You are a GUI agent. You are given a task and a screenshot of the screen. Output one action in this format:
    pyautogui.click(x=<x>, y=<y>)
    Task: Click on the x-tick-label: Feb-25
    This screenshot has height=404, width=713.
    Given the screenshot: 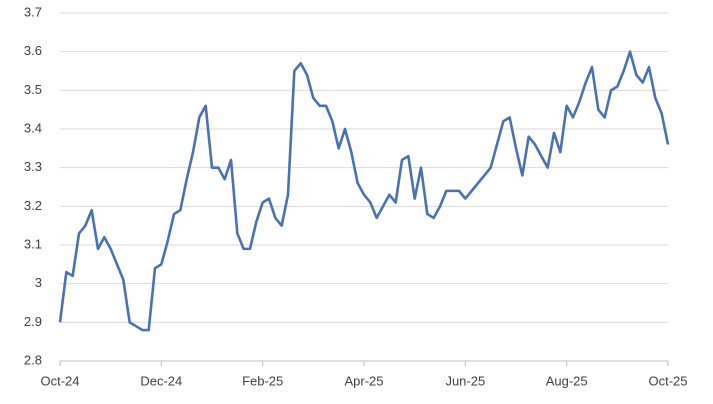 What is the action you would take?
    pyautogui.click(x=262, y=380)
    